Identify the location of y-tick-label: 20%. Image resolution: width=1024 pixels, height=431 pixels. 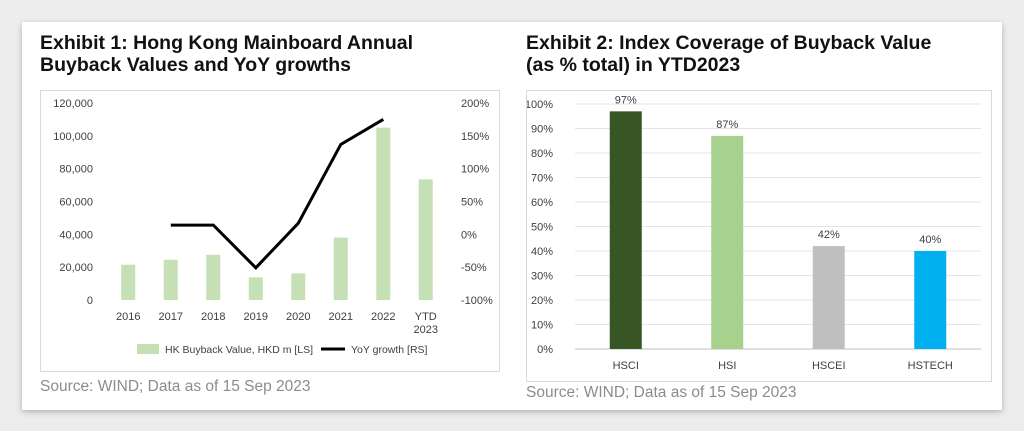
(542, 301).